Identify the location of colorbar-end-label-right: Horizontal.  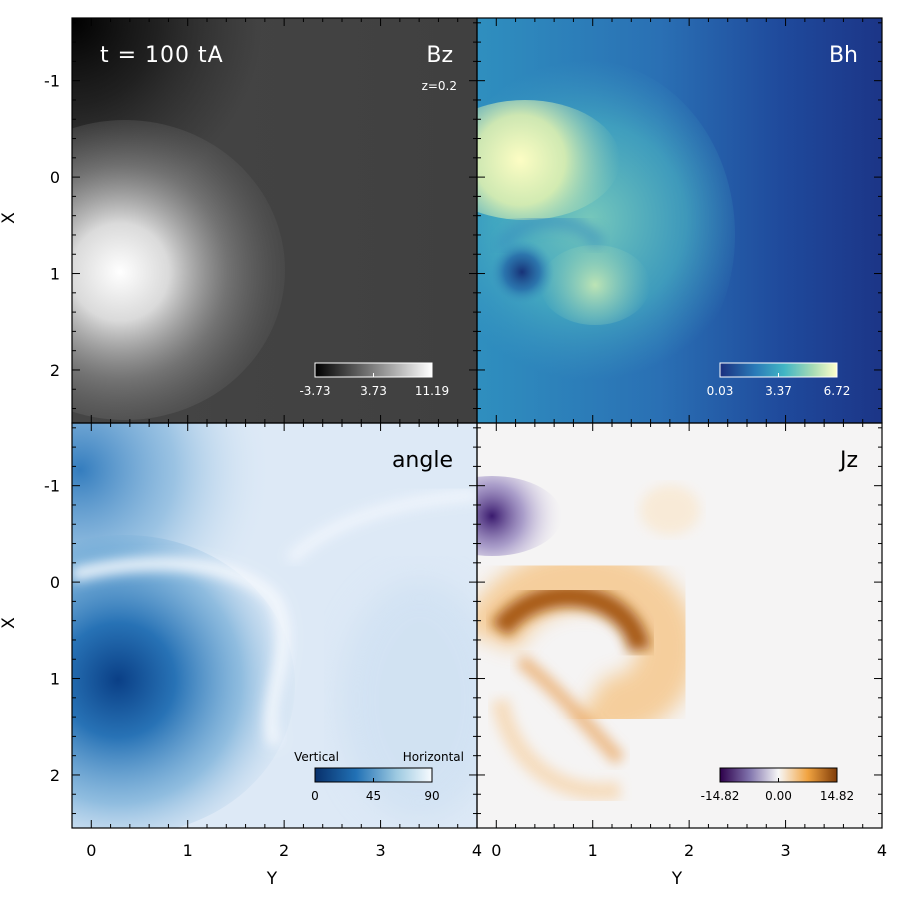
(433, 757).